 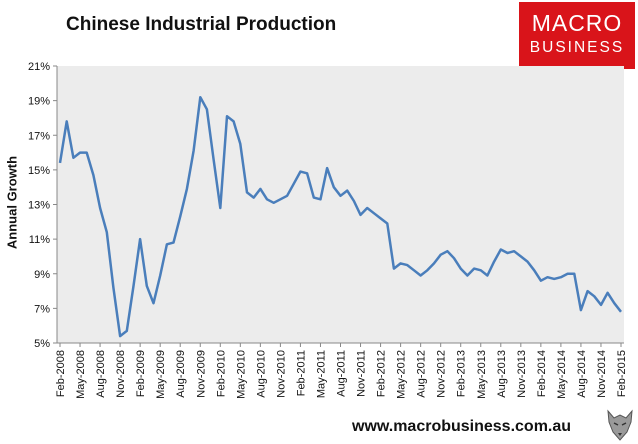 What do you see at coordinates (39, 136) in the screenshot?
I see `y-tick-label: 17%` at bounding box center [39, 136].